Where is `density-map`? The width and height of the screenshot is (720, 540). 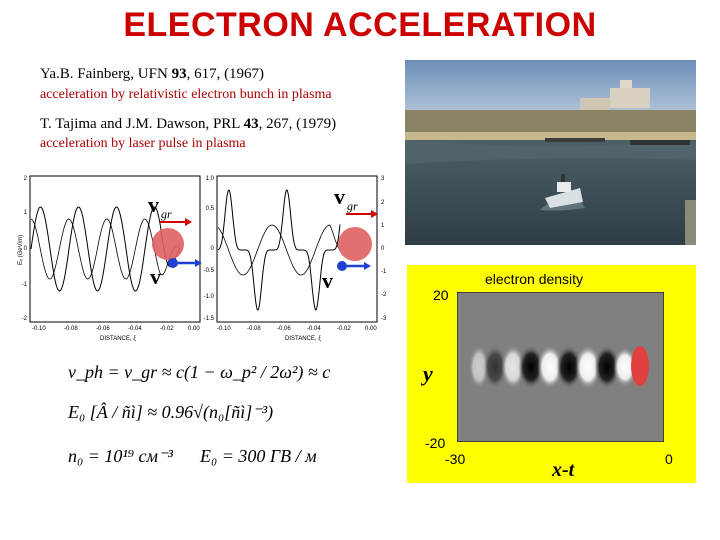
density-map is located at coordinates (560, 367).